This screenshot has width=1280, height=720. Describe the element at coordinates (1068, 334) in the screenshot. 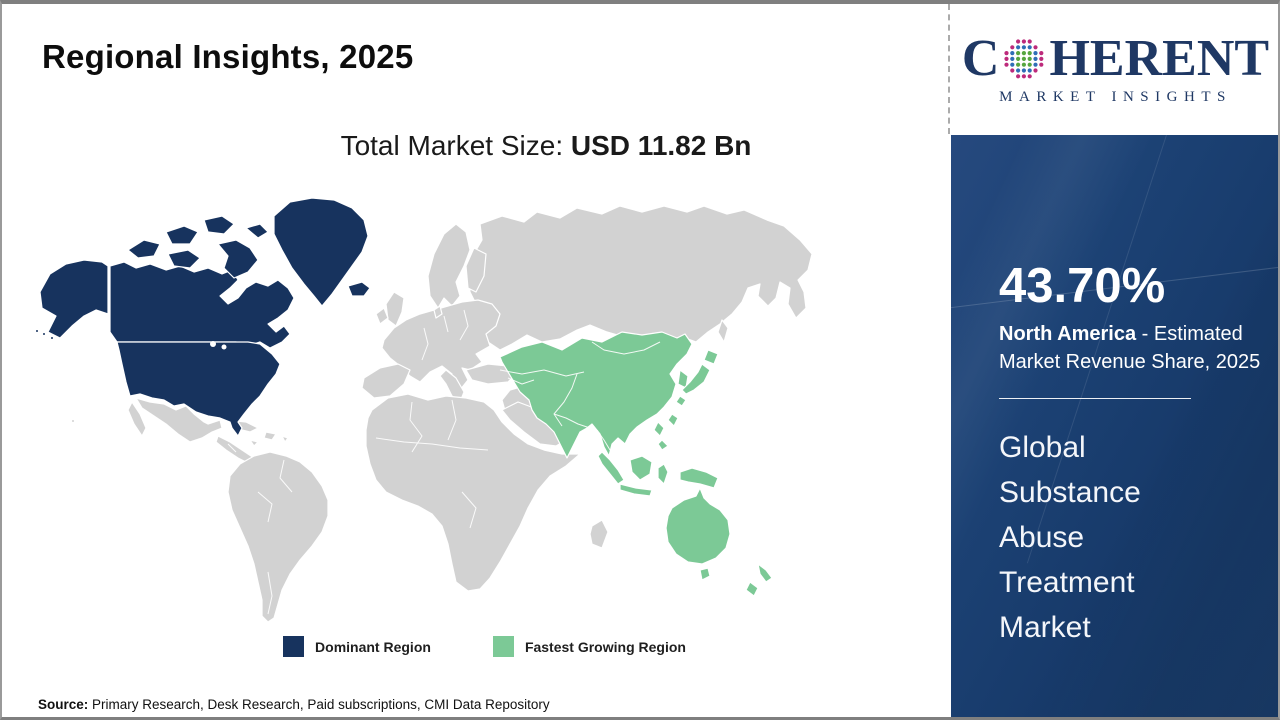

I see `share-region: North America` at that location.